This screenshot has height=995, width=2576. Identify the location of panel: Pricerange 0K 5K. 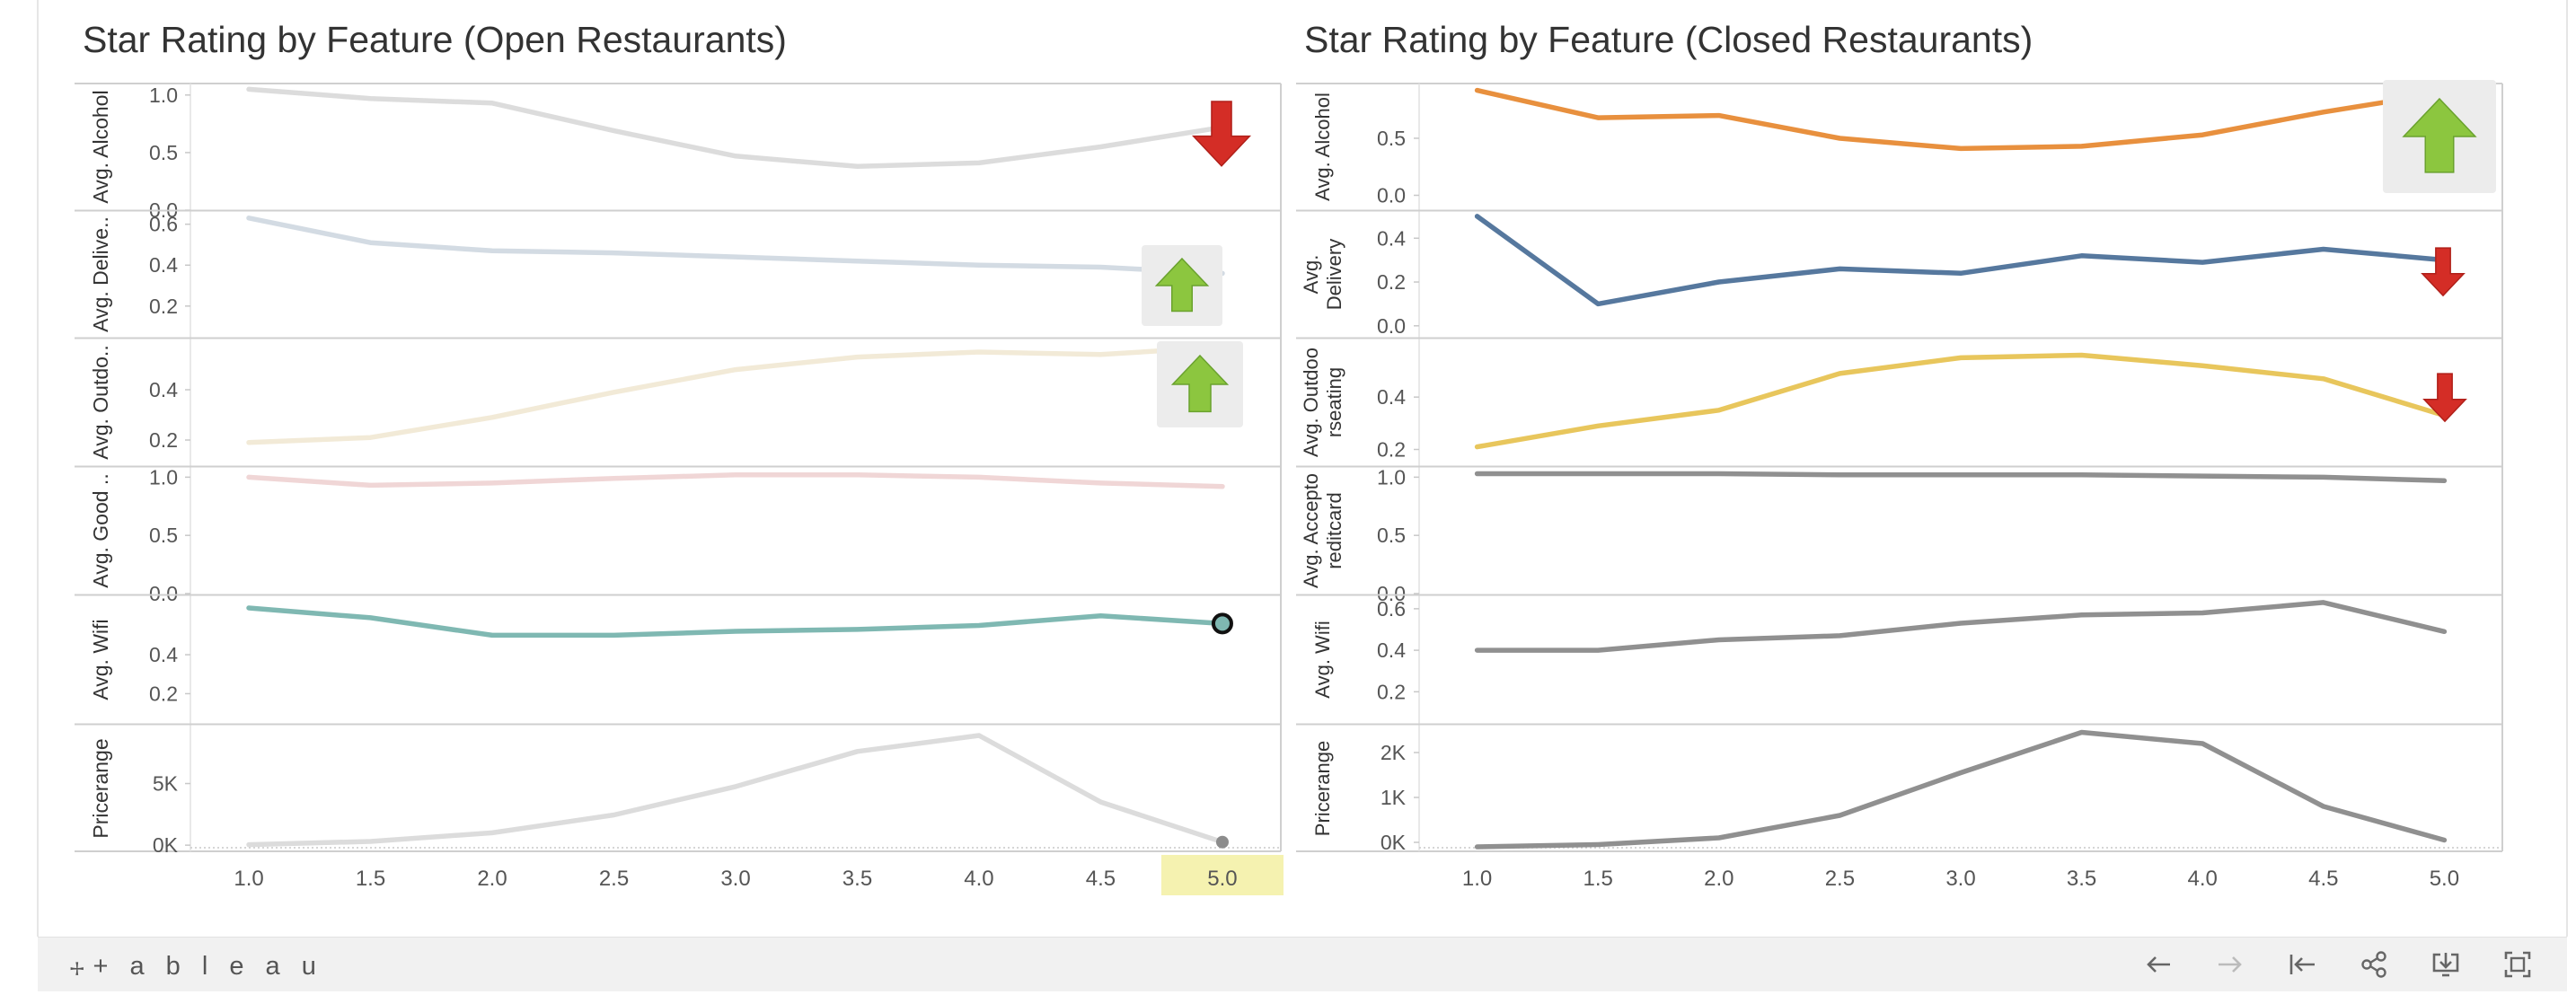
(678, 790).